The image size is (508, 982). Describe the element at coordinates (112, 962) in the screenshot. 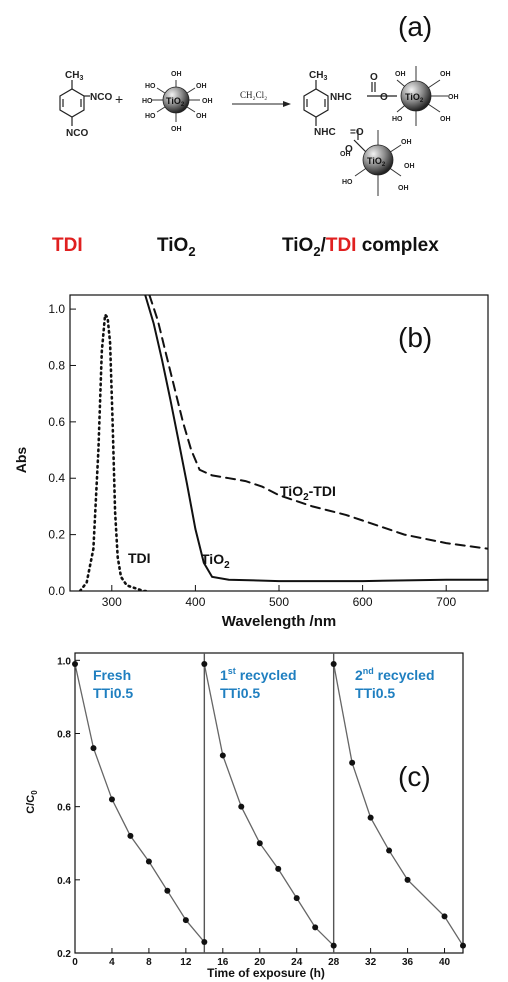

I see `panel-c-xtick-label: 4` at that location.